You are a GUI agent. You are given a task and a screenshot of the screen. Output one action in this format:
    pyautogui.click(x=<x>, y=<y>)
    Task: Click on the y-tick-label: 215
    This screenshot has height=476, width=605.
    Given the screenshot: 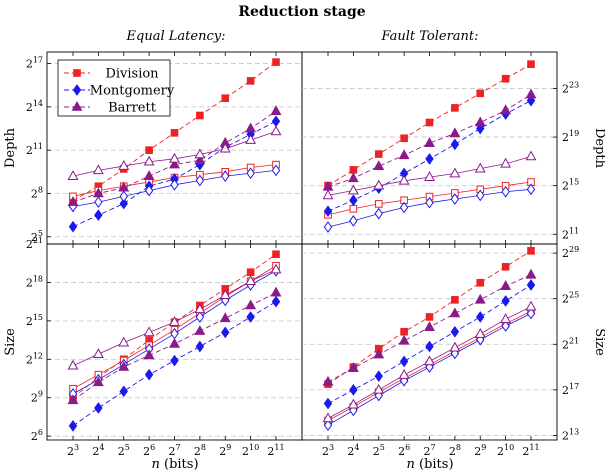 What is the action you would take?
    pyautogui.click(x=34, y=320)
    